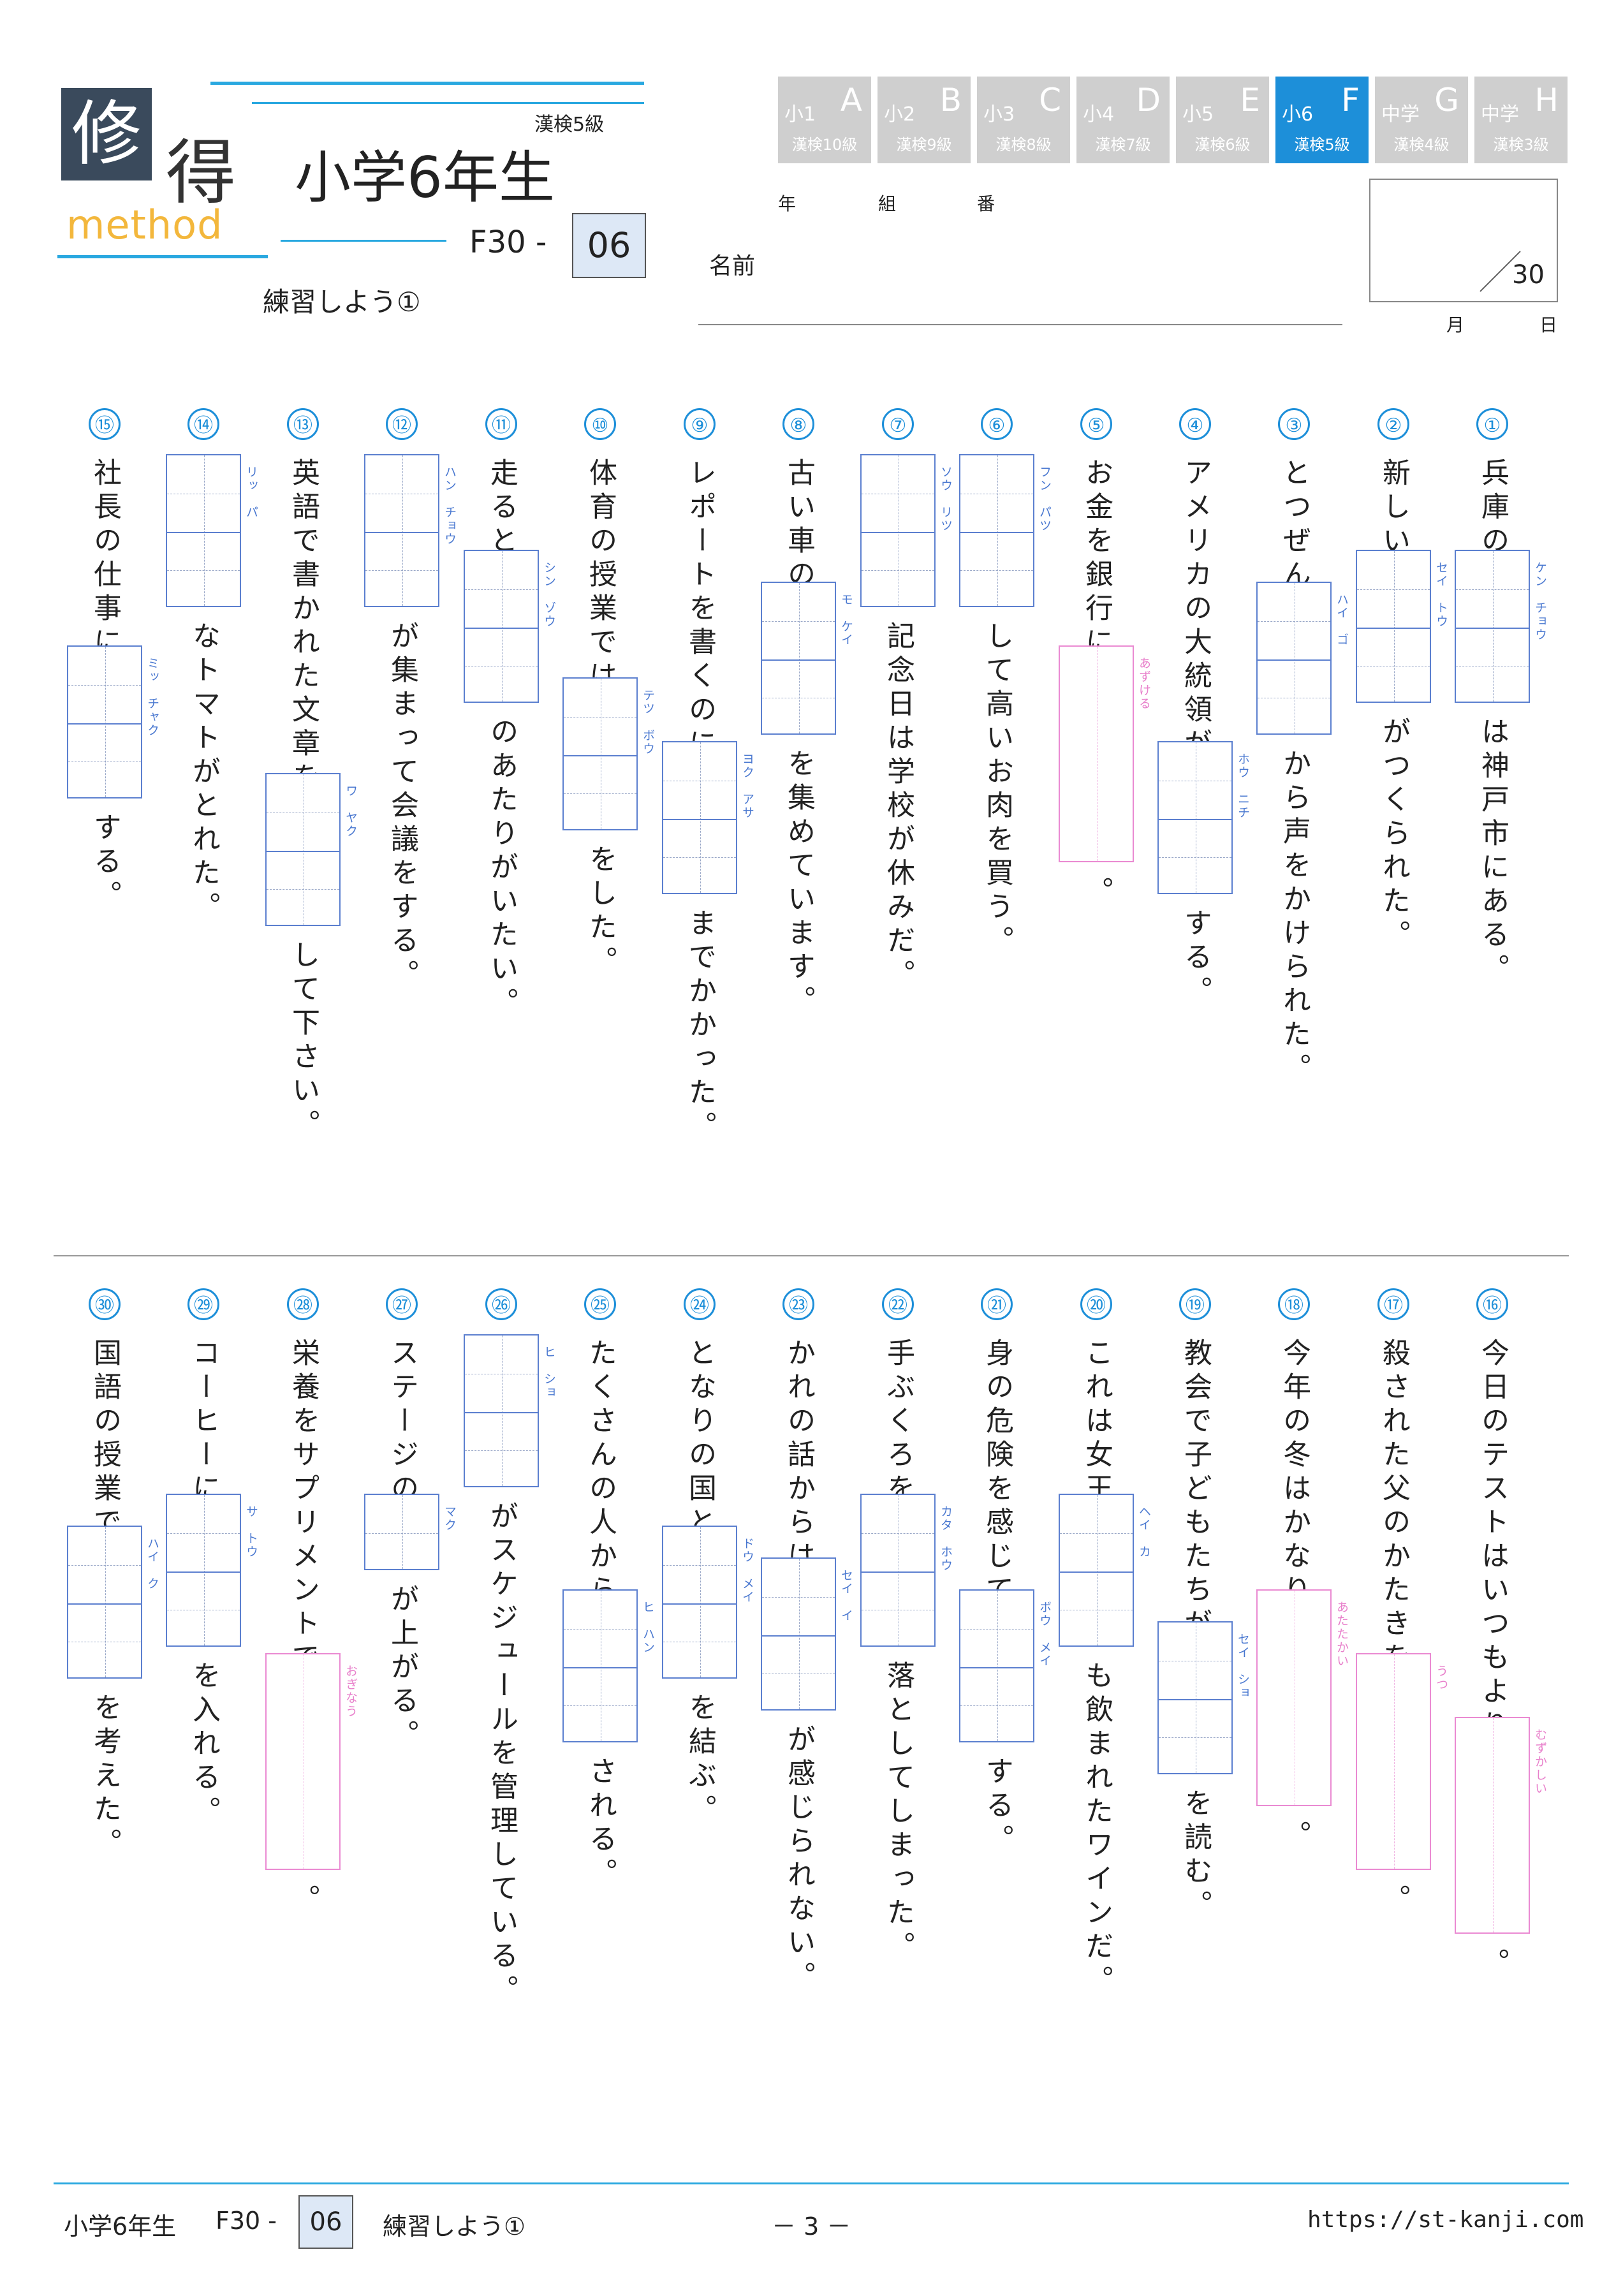 This screenshot has width=1623, height=2296. I want to click on level-letter: H, so click(1546, 100).